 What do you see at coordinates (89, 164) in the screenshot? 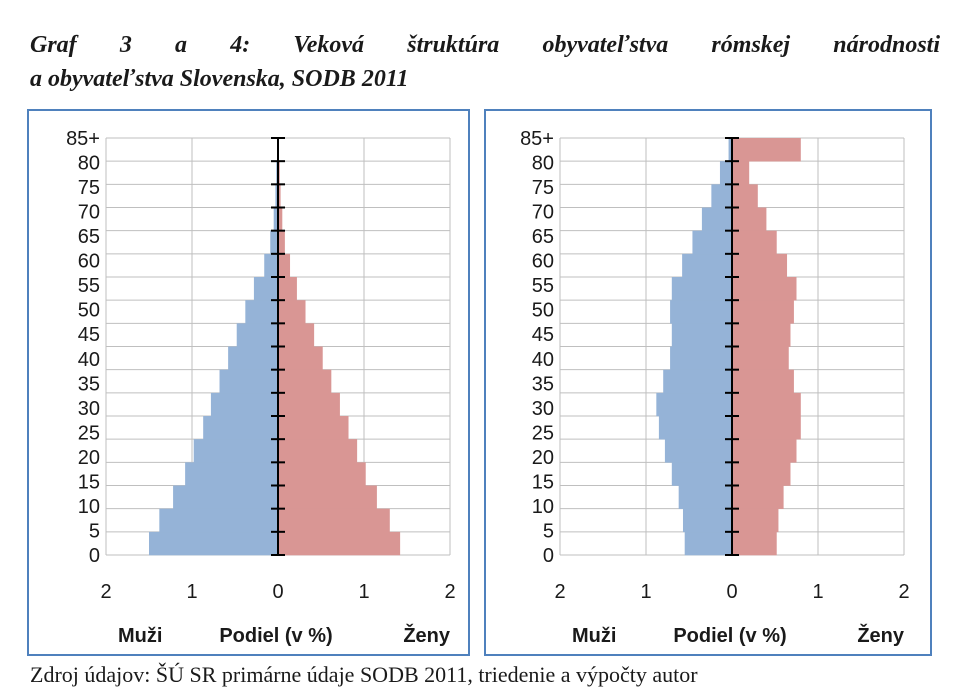
I see `y-tick-label: 80` at bounding box center [89, 164].